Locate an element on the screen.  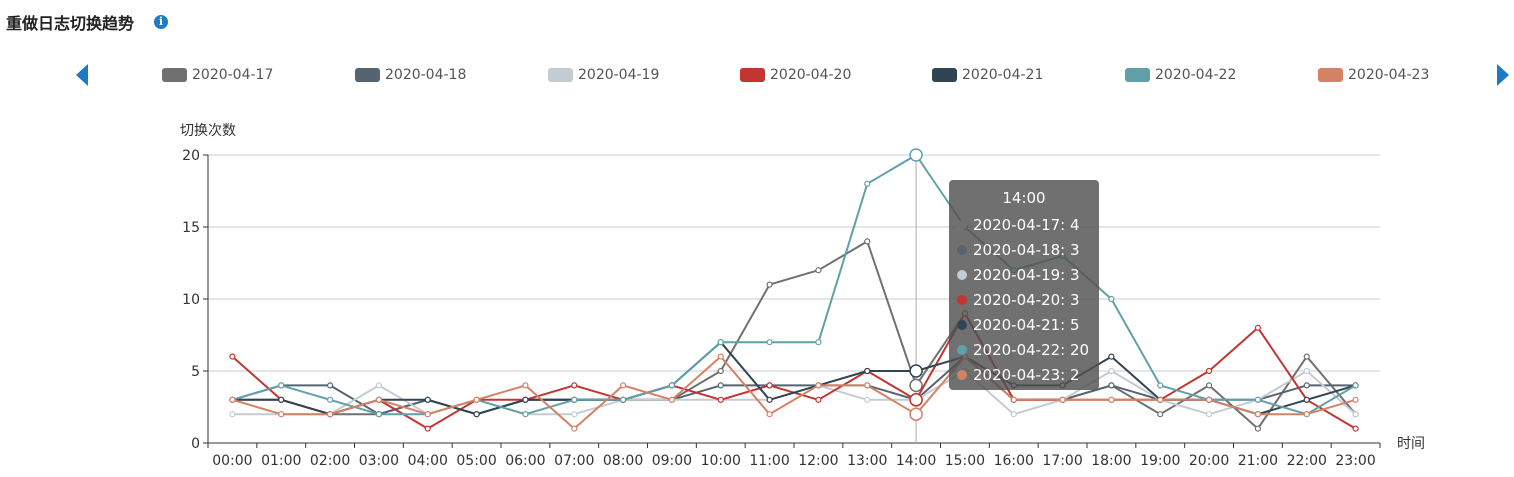
x-tick-label: 00:00 is located at coordinates (232, 461).